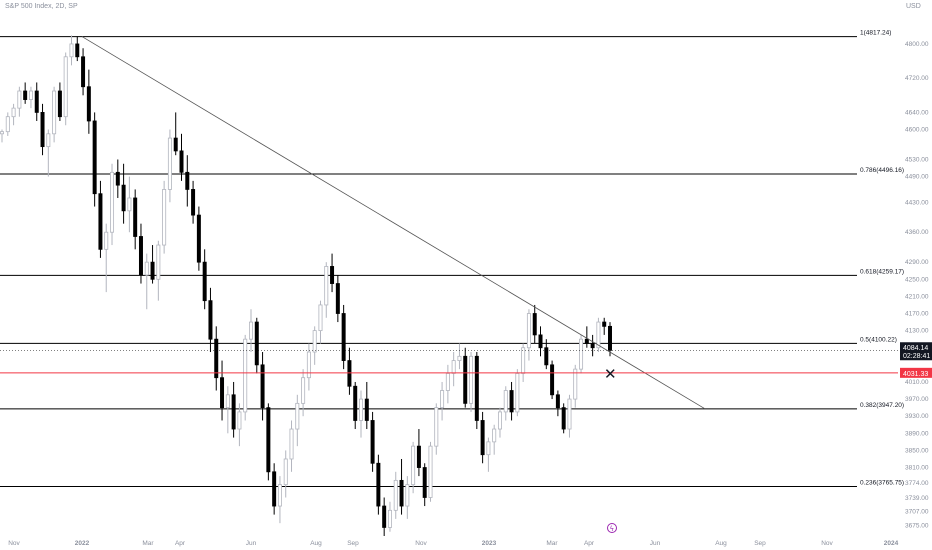 The width and height of the screenshot is (932, 550). Describe the element at coordinates (916, 351) in the screenshot. I see `last-price-tag` at that location.